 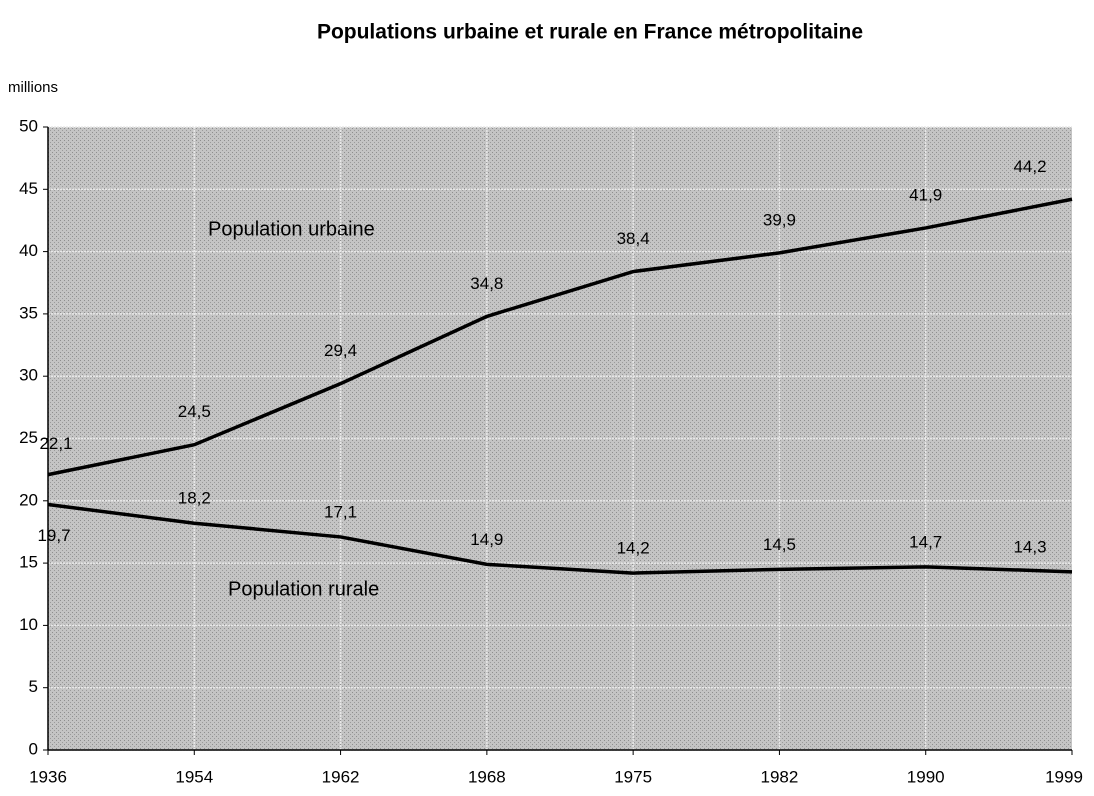 I want to click on data-label: 18,2, so click(x=194, y=498).